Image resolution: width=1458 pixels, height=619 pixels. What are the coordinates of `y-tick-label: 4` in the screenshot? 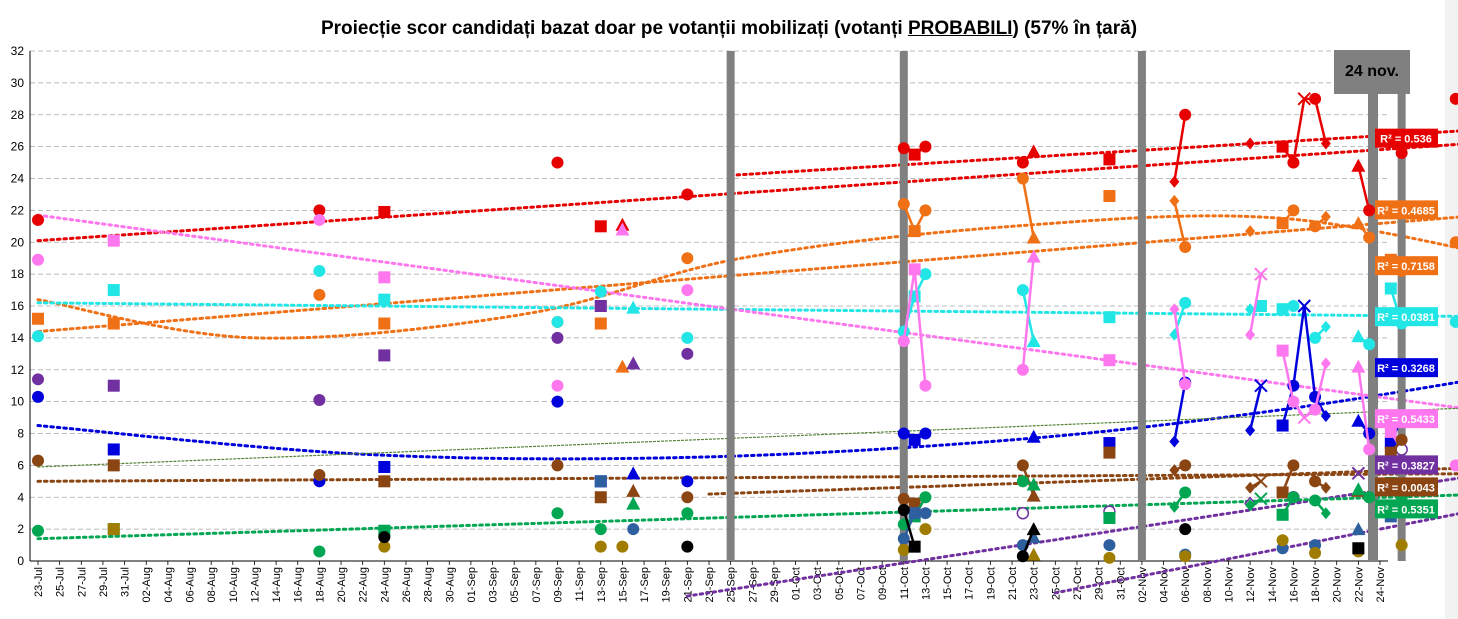 It's located at (20, 497).